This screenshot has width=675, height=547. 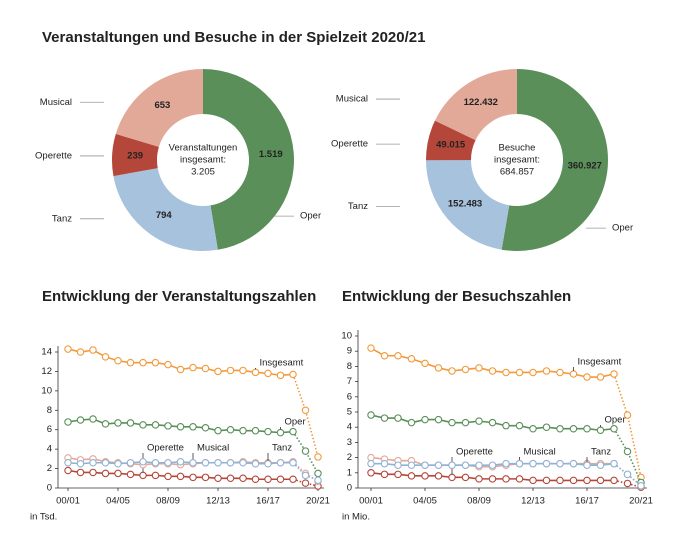 I want to click on y-tick-label: 4, so click(x=49, y=449).